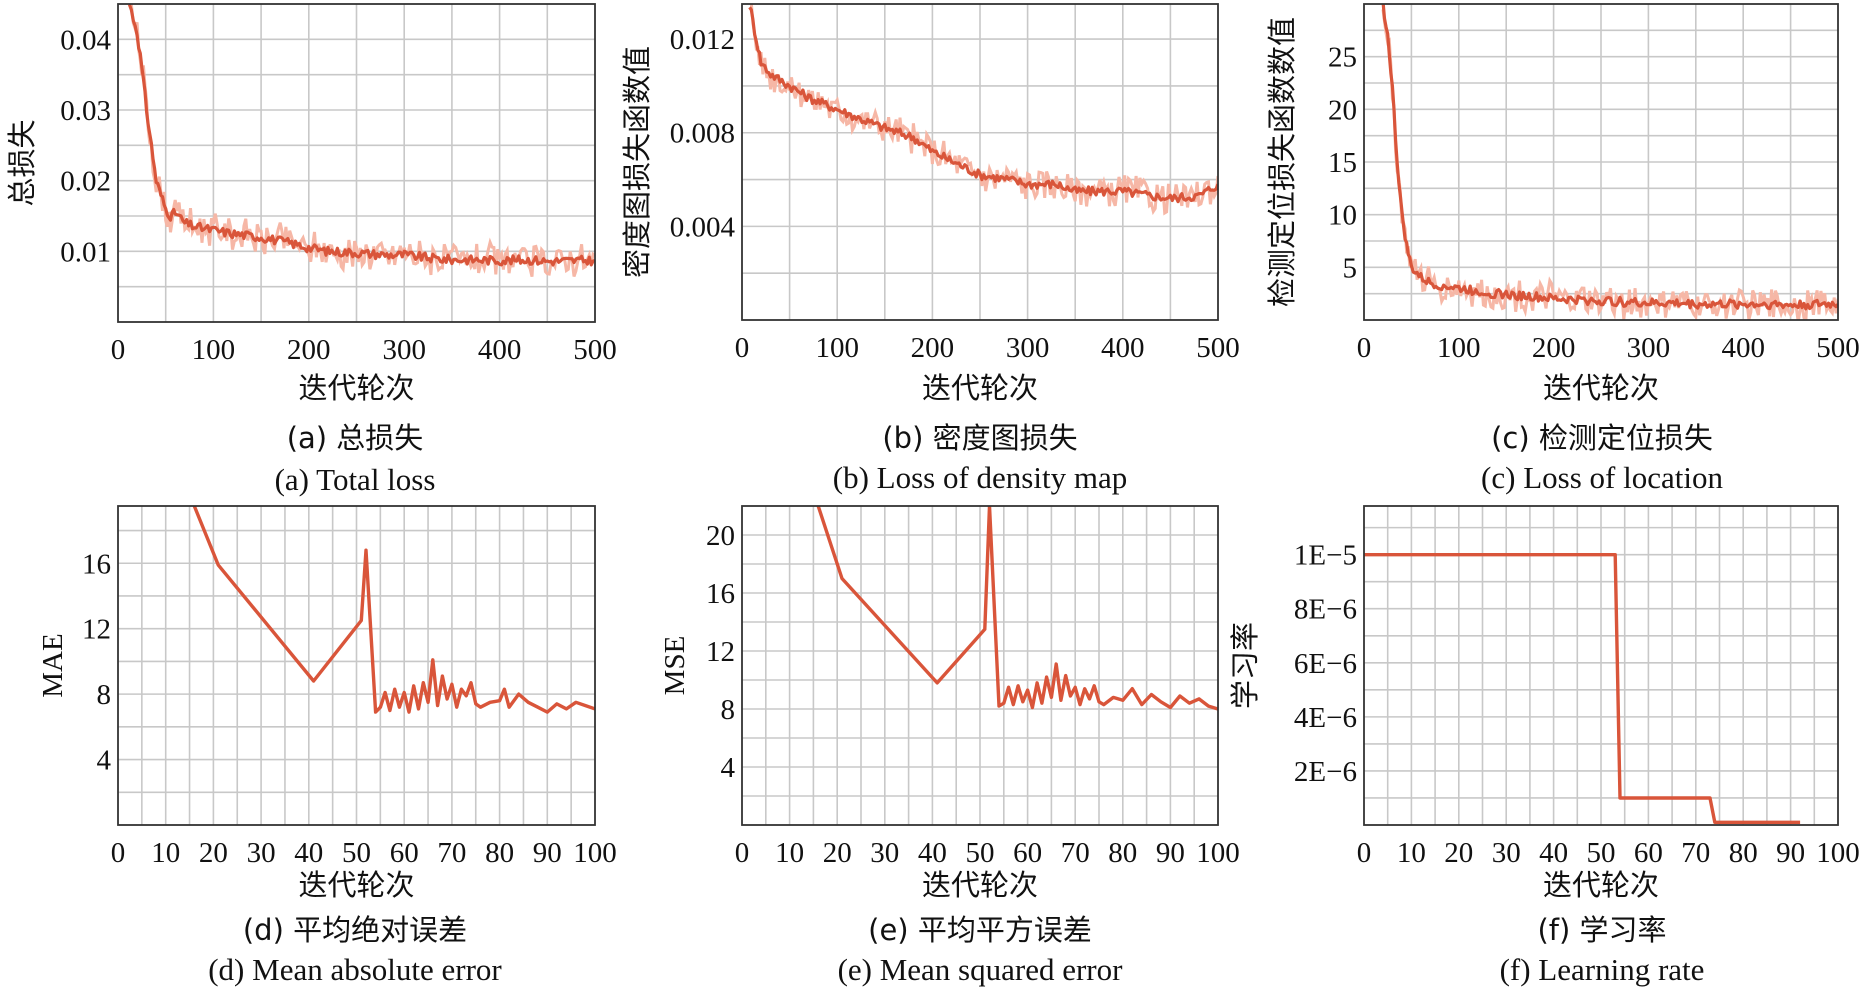 This screenshot has height=988, width=1875. Describe the element at coordinates (979, 438) in the screenshot. I see `caption-cn: (b) 密度图损失` at that location.